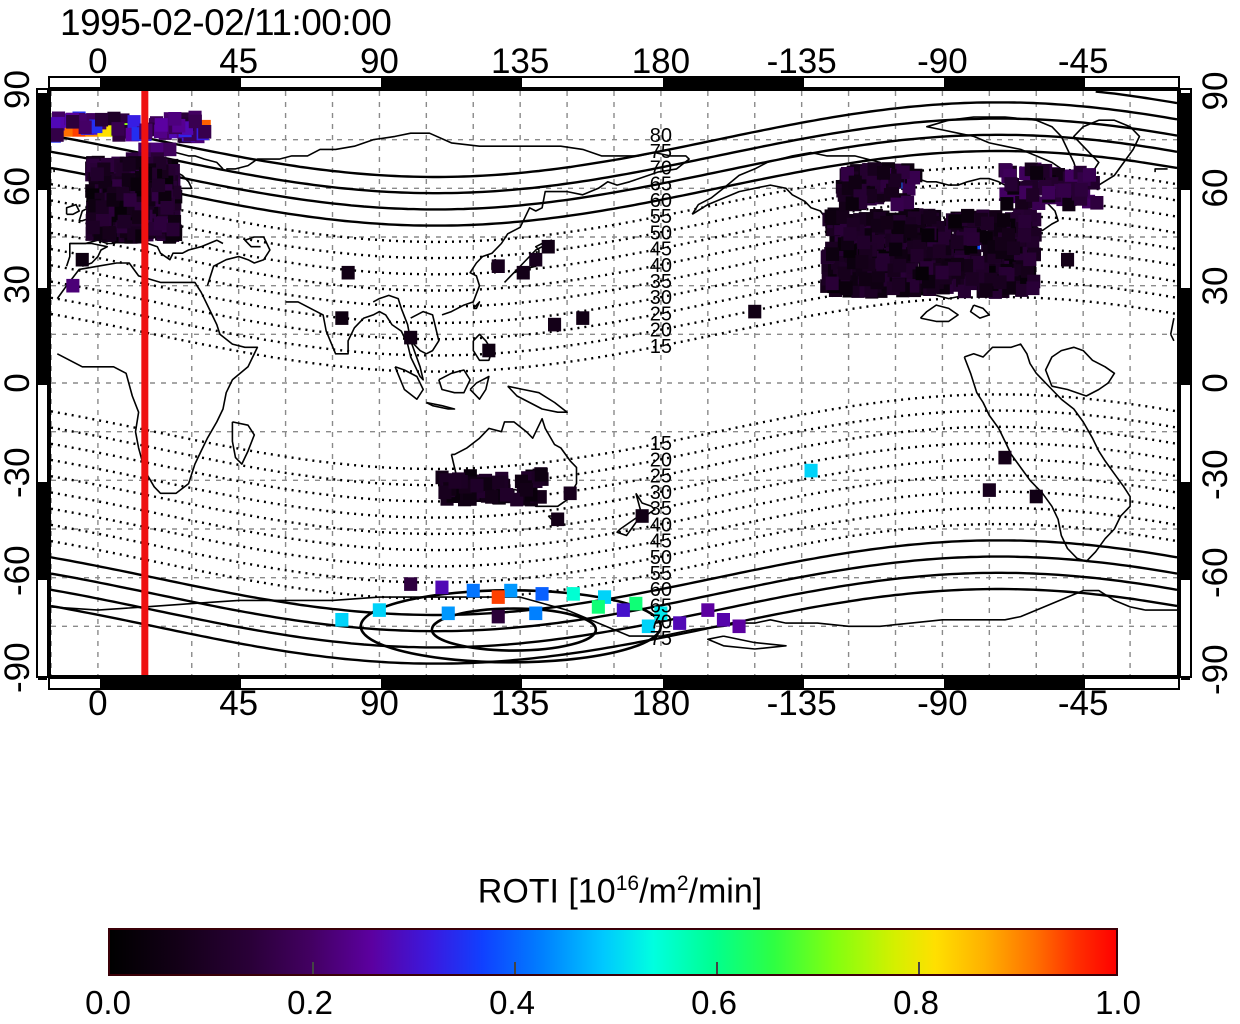  What do you see at coordinates (1215, 188) in the screenshot?
I see `latitude-tick-label: 60` at bounding box center [1215, 188].